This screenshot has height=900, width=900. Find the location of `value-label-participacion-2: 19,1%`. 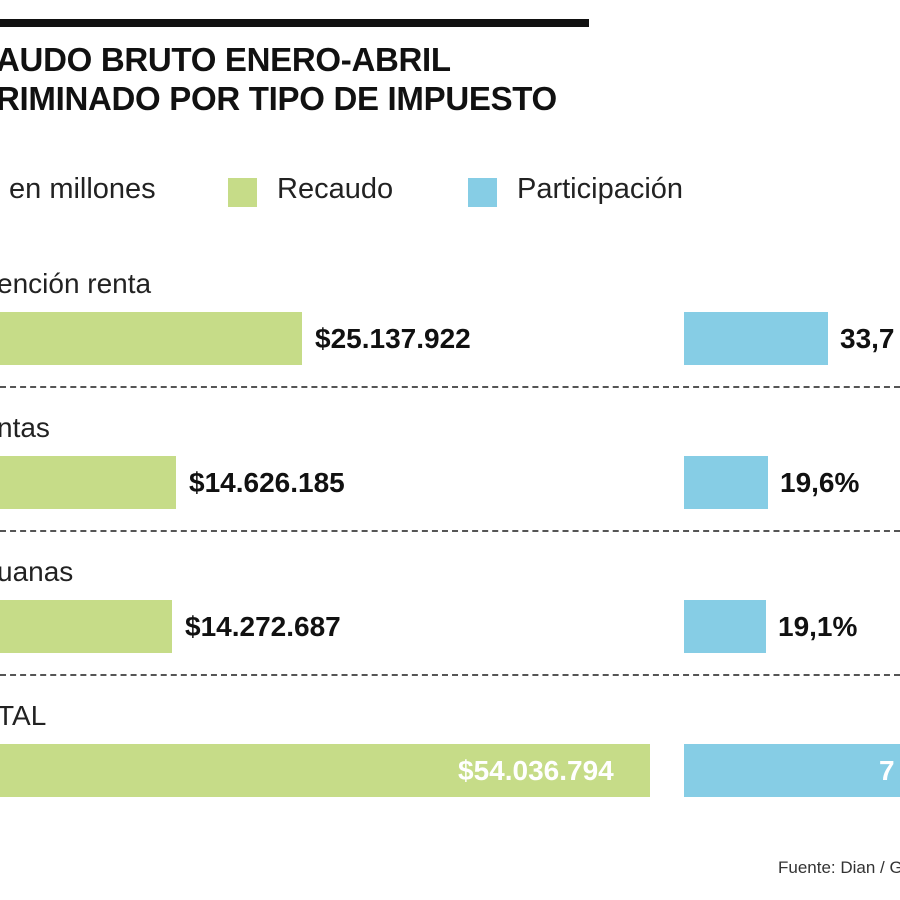

value-label-participacion-2: 19,1% is located at coordinates (818, 626).